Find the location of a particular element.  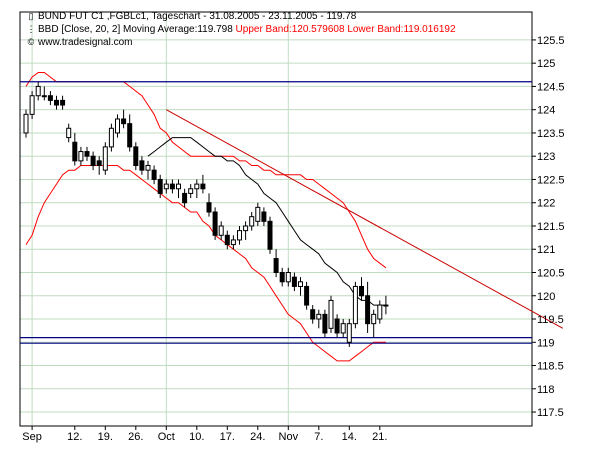

y-tick-label: 125.5 is located at coordinates (551, 41).